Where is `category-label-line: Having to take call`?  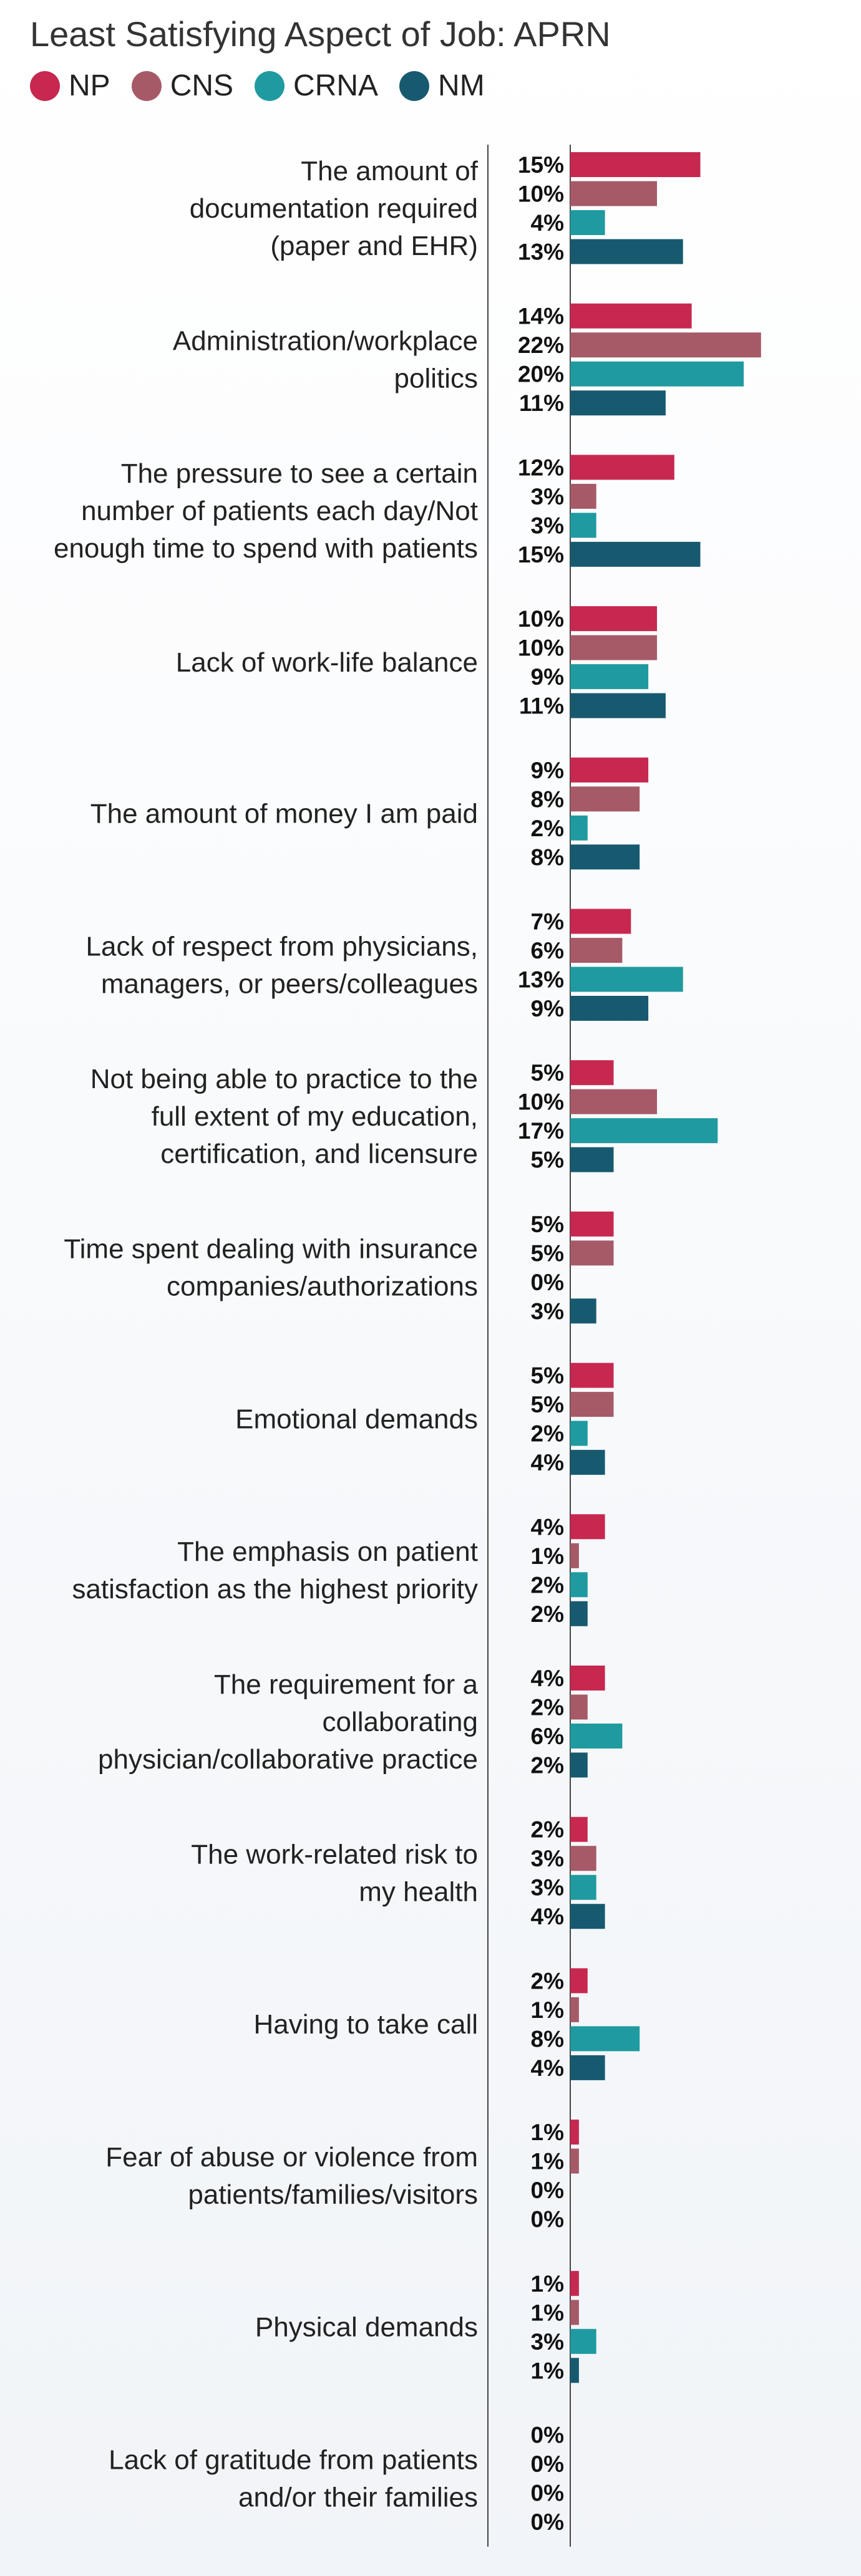
category-label-line: Having to take call is located at coordinates (365, 2024).